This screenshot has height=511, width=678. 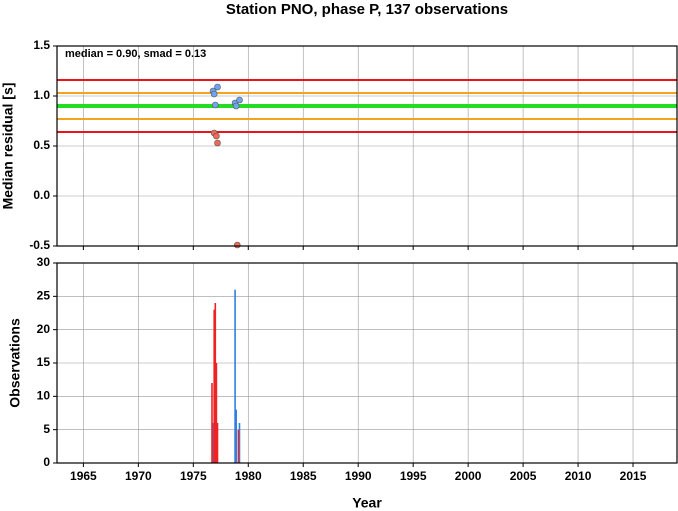 I want to click on annotation: median = 0.90, smad = 0.13, so click(x=135, y=54).